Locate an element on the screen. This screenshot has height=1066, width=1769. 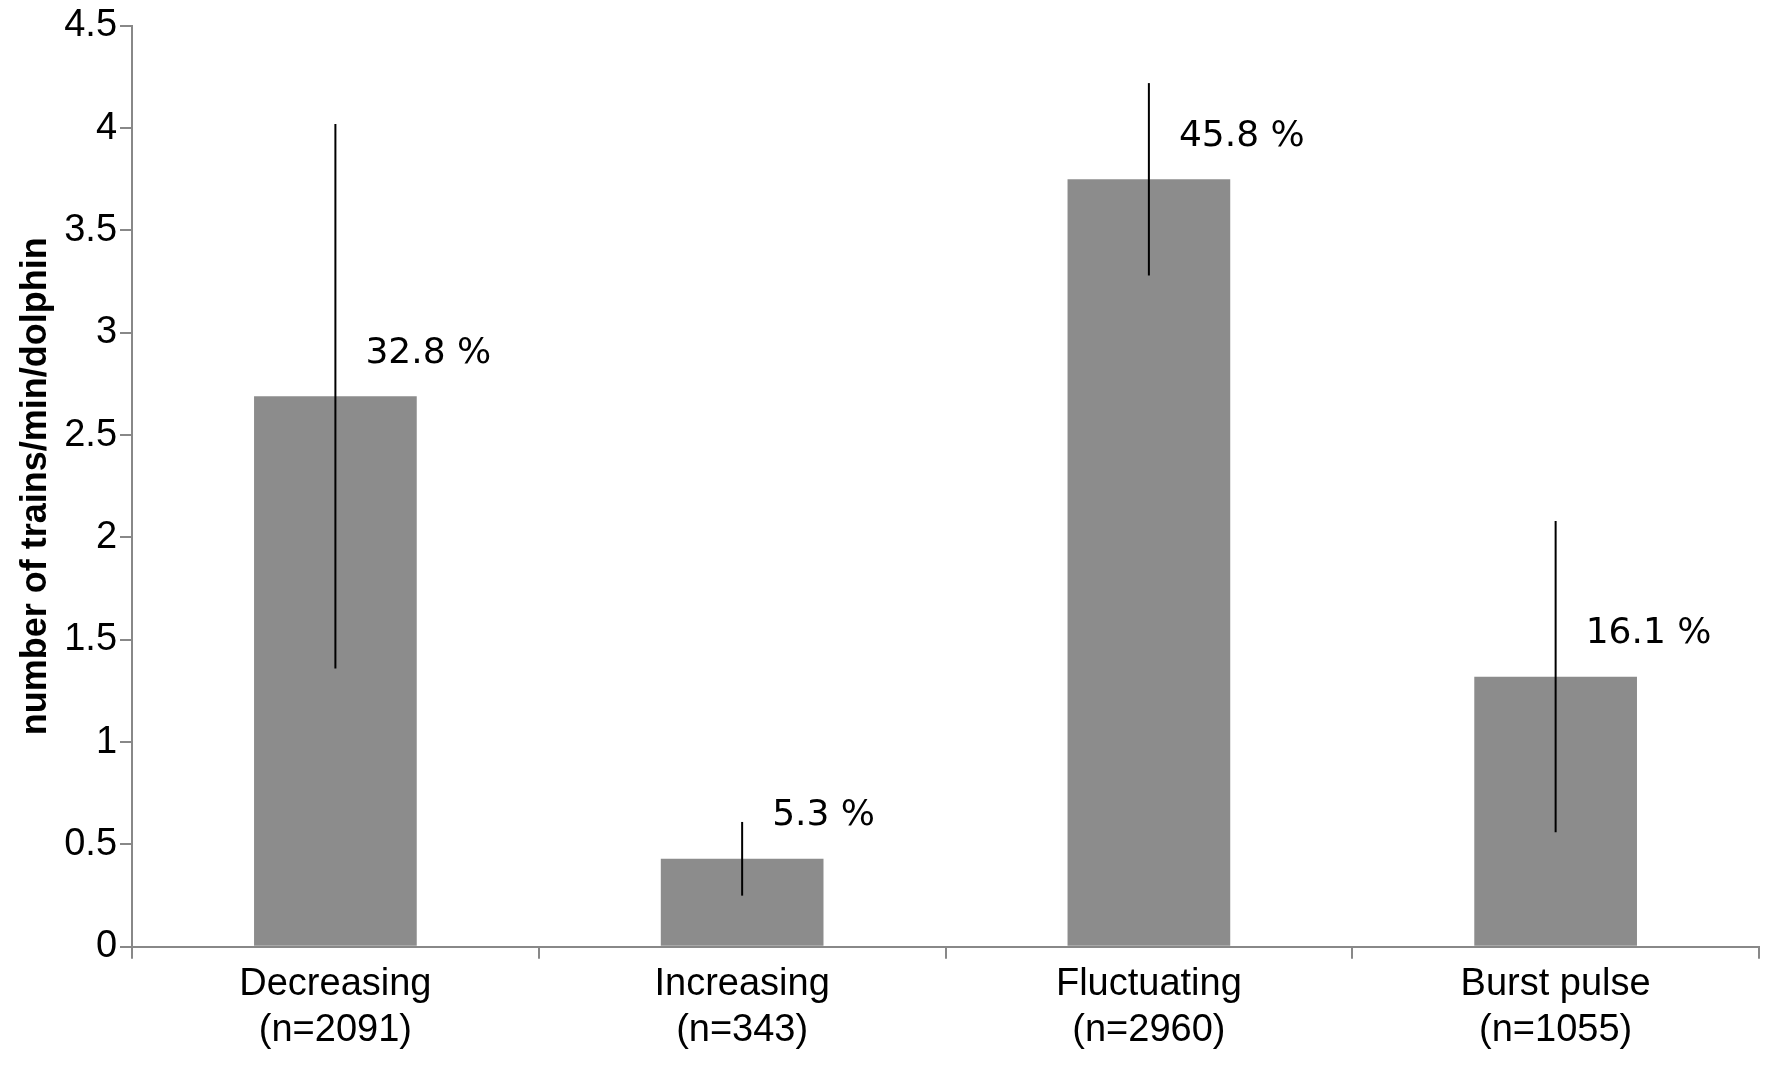
x-tick-label: Increasing (n=343) is located at coordinates (742, 1005).